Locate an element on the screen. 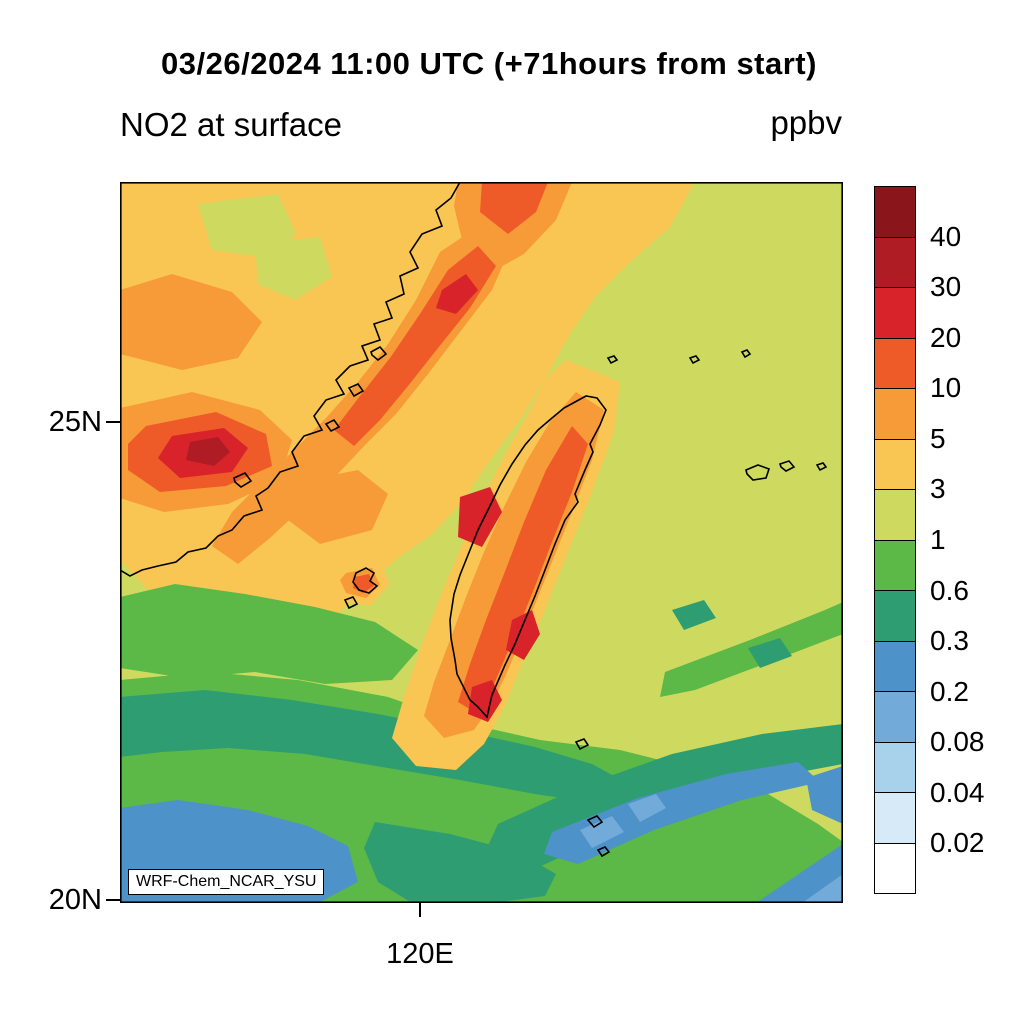 This screenshot has width=1024, height=1024. colorbar-tick-label: 0.6 is located at coordinates (949, 590).